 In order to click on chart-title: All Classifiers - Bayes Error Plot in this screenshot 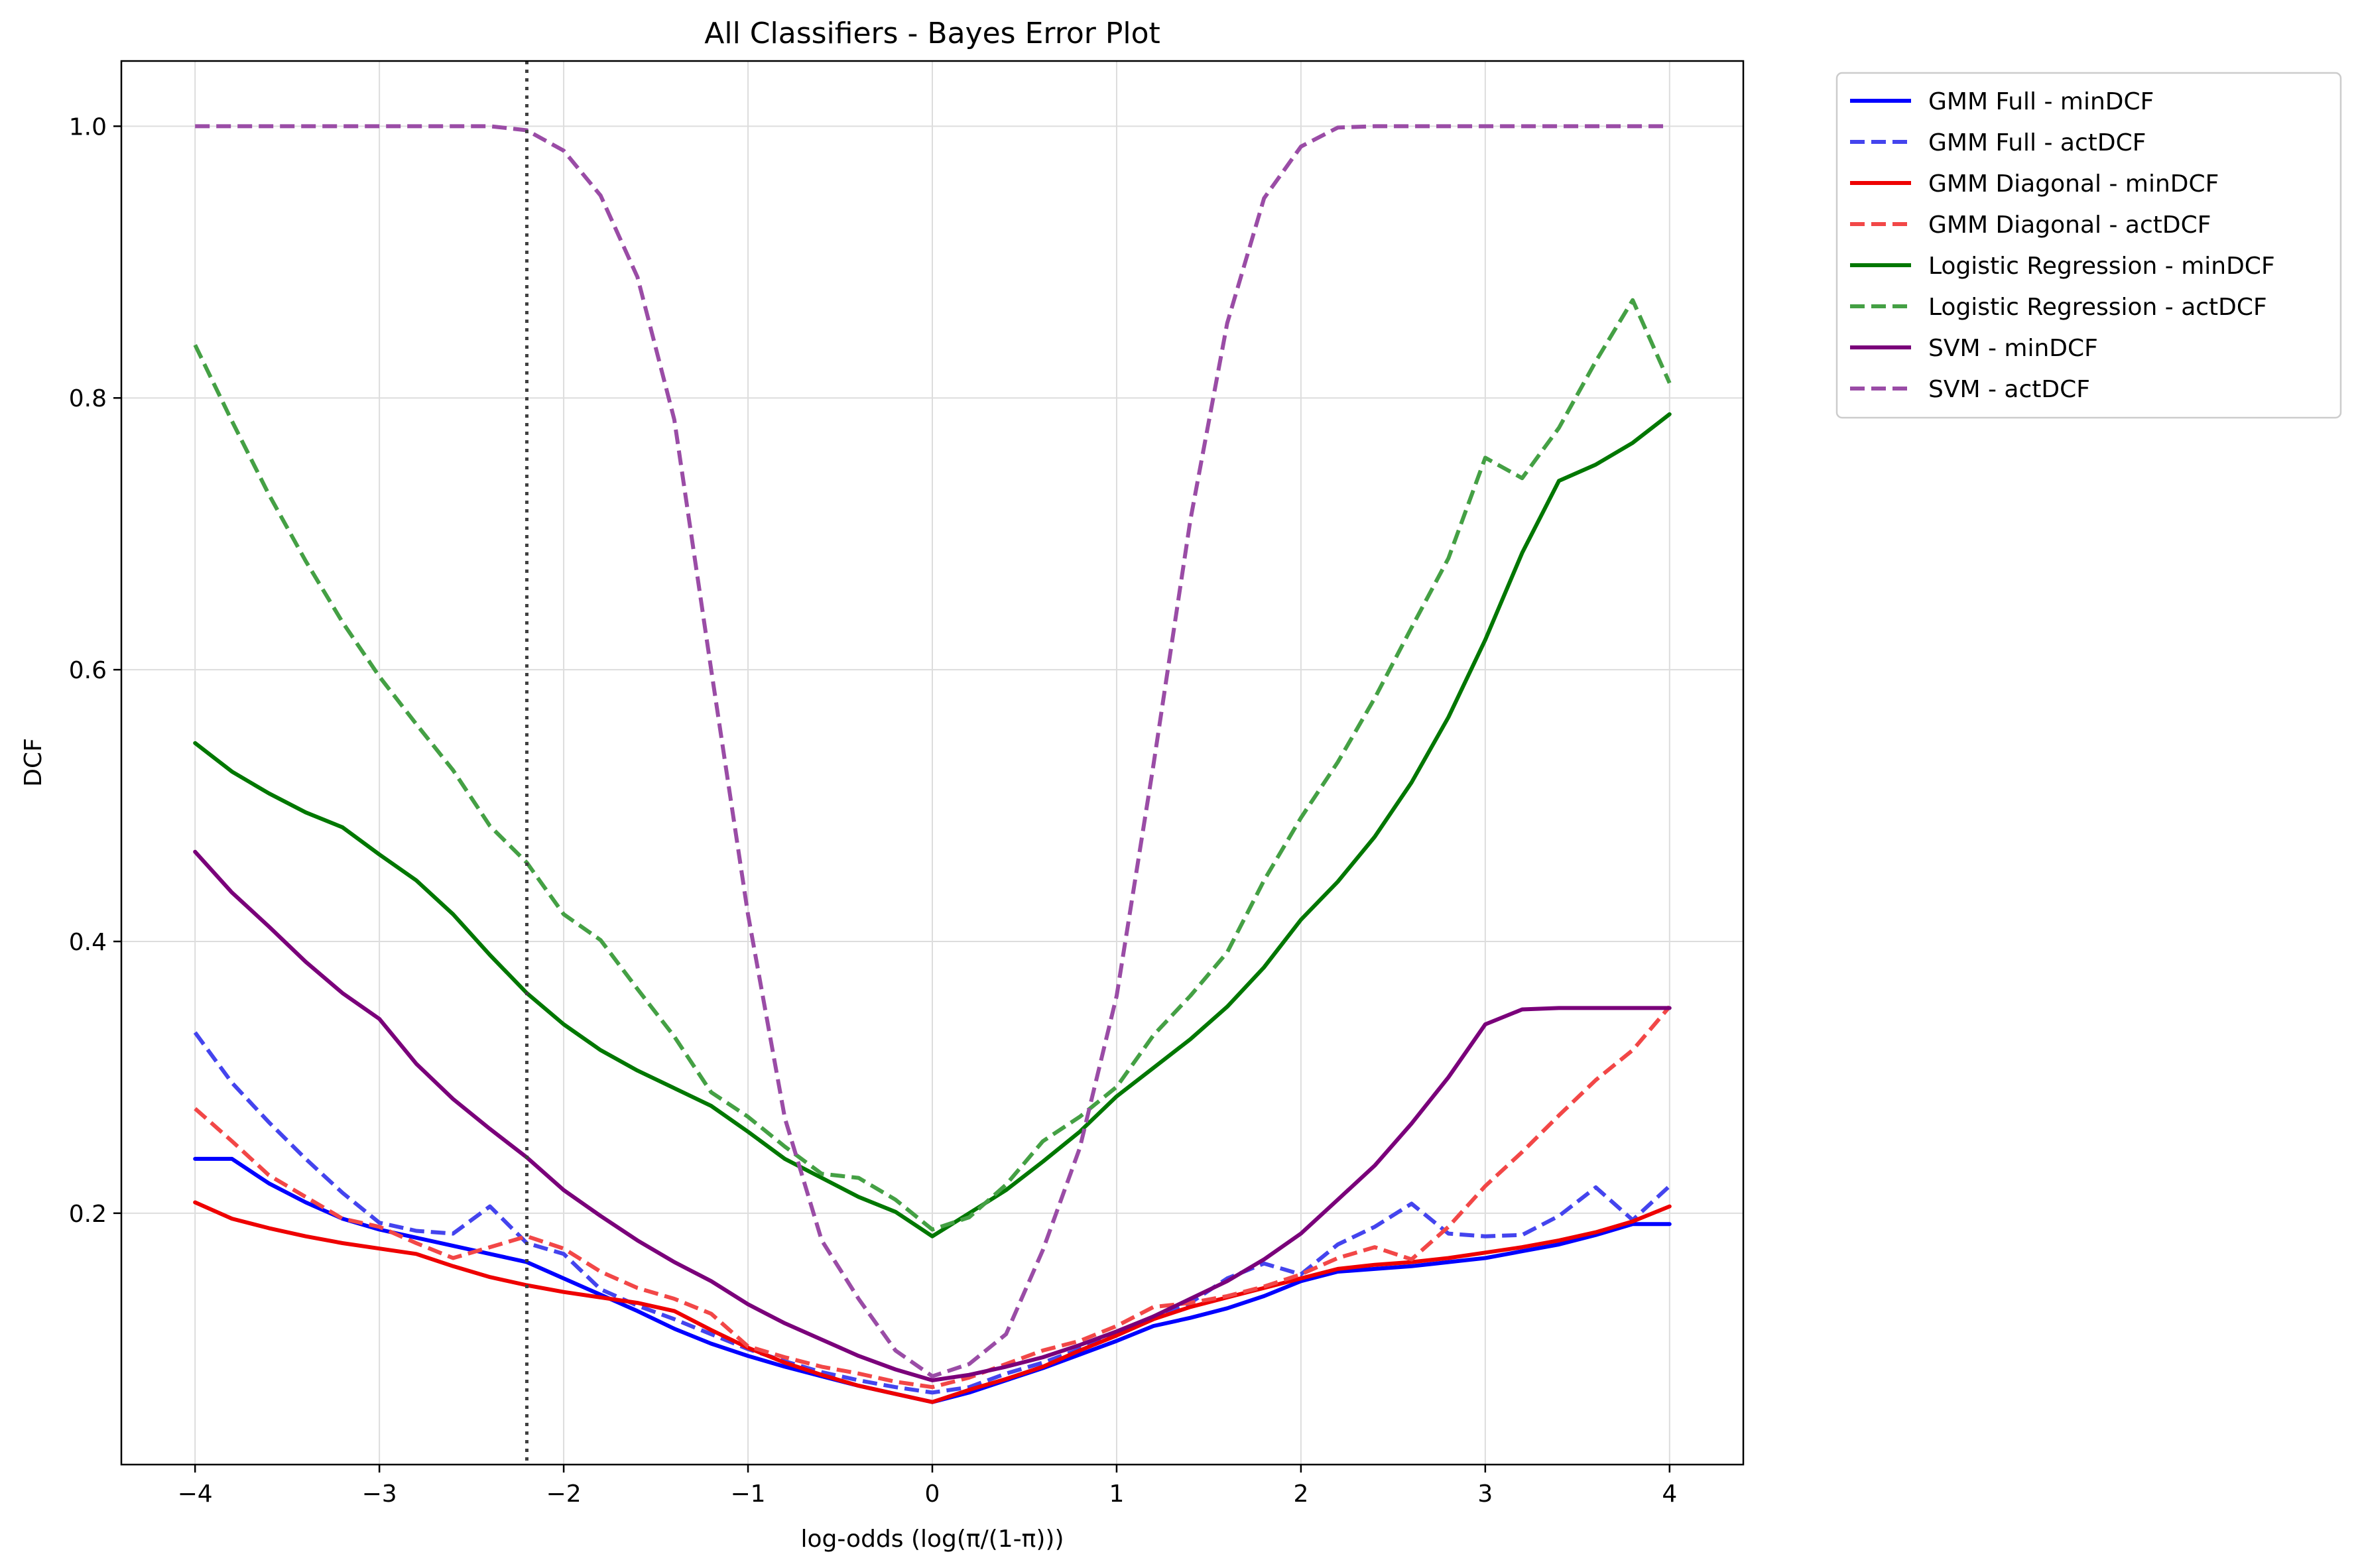, I will do `click(932, 33)`.